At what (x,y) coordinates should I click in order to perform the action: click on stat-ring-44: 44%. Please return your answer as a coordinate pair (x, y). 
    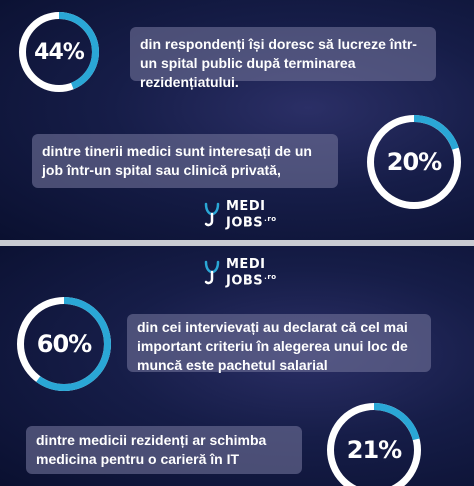
    Looking at the image, I should click on (59, 52).